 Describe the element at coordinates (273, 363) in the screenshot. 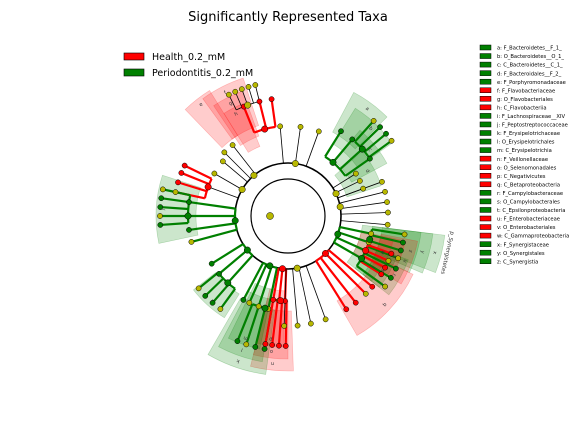

I see `clade-label-n: n` at that location.